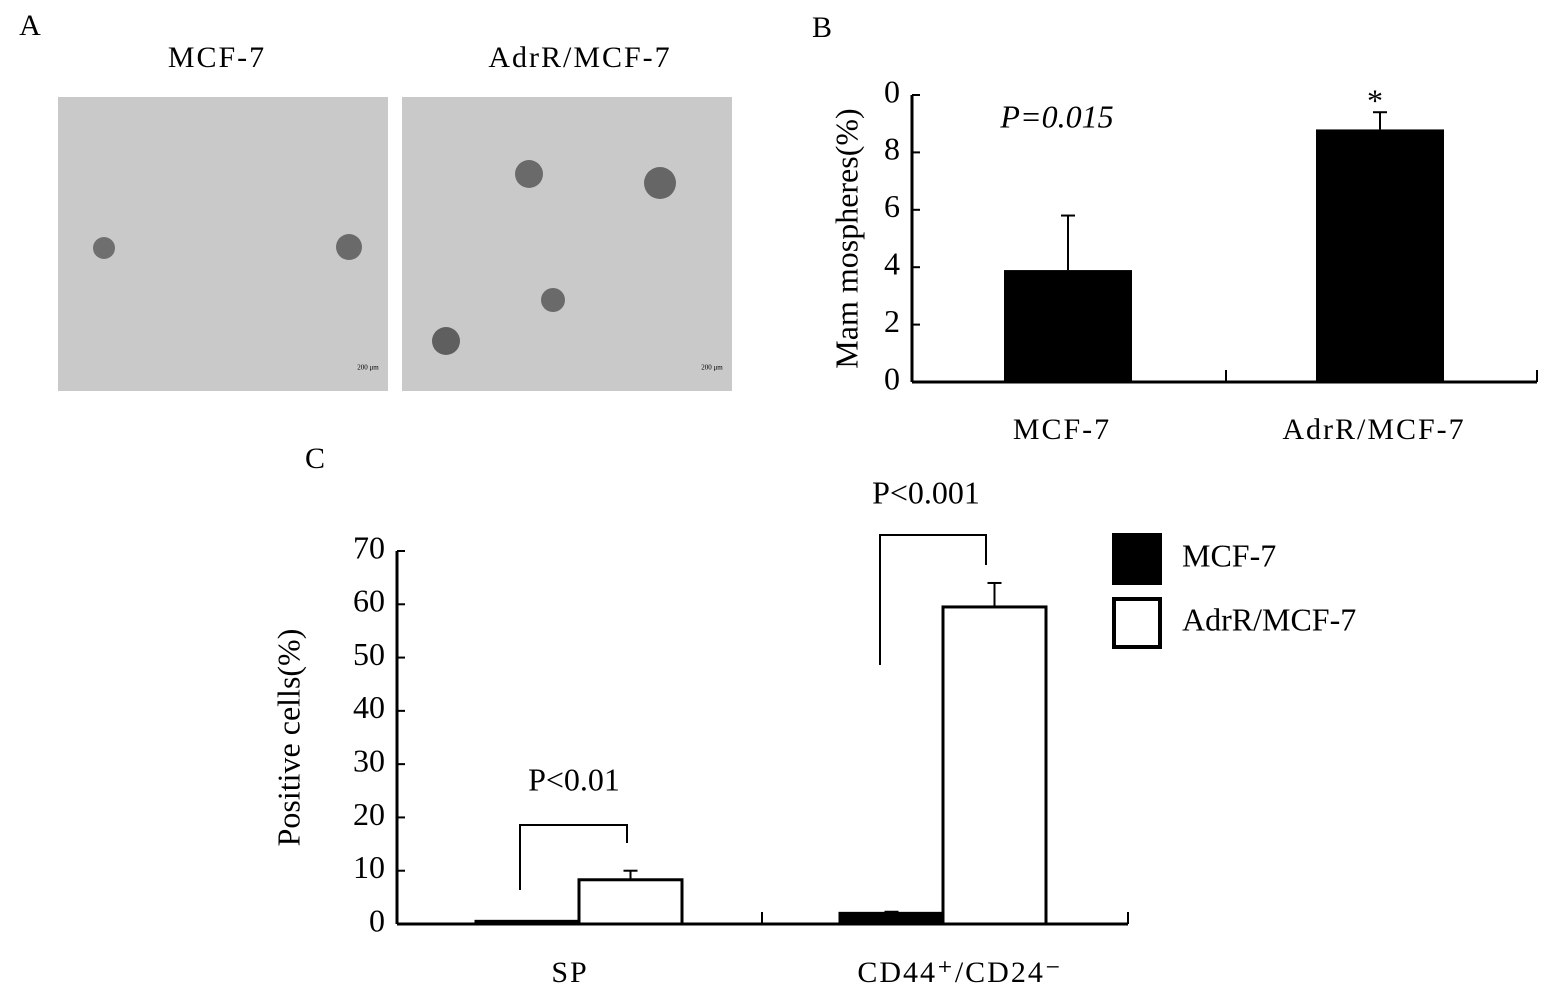 Image resolution: width=1563 pixels, height=1000 pixels. What do you see at coordinates (892, 149) in the screenshot?
I see `y-tick-label: 8` at bounding box center [892, 149].